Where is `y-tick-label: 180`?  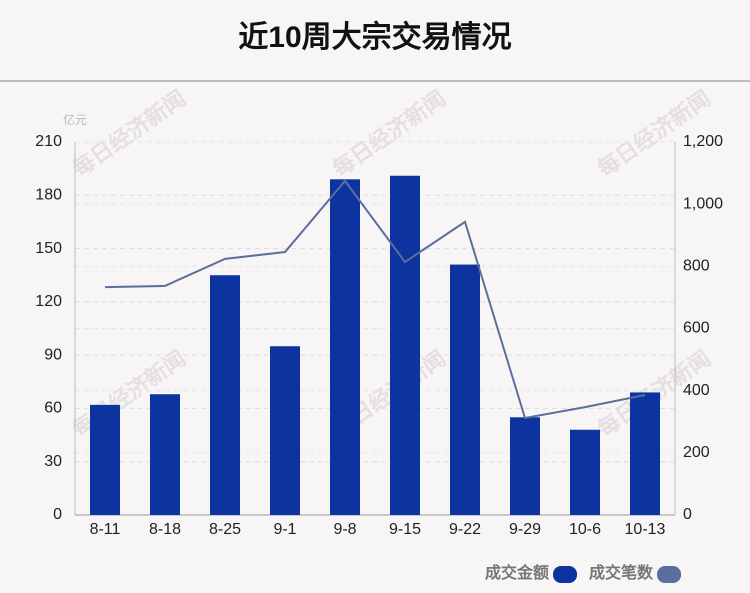 y-tick-label: 180 is located at coordinates (48, 195).